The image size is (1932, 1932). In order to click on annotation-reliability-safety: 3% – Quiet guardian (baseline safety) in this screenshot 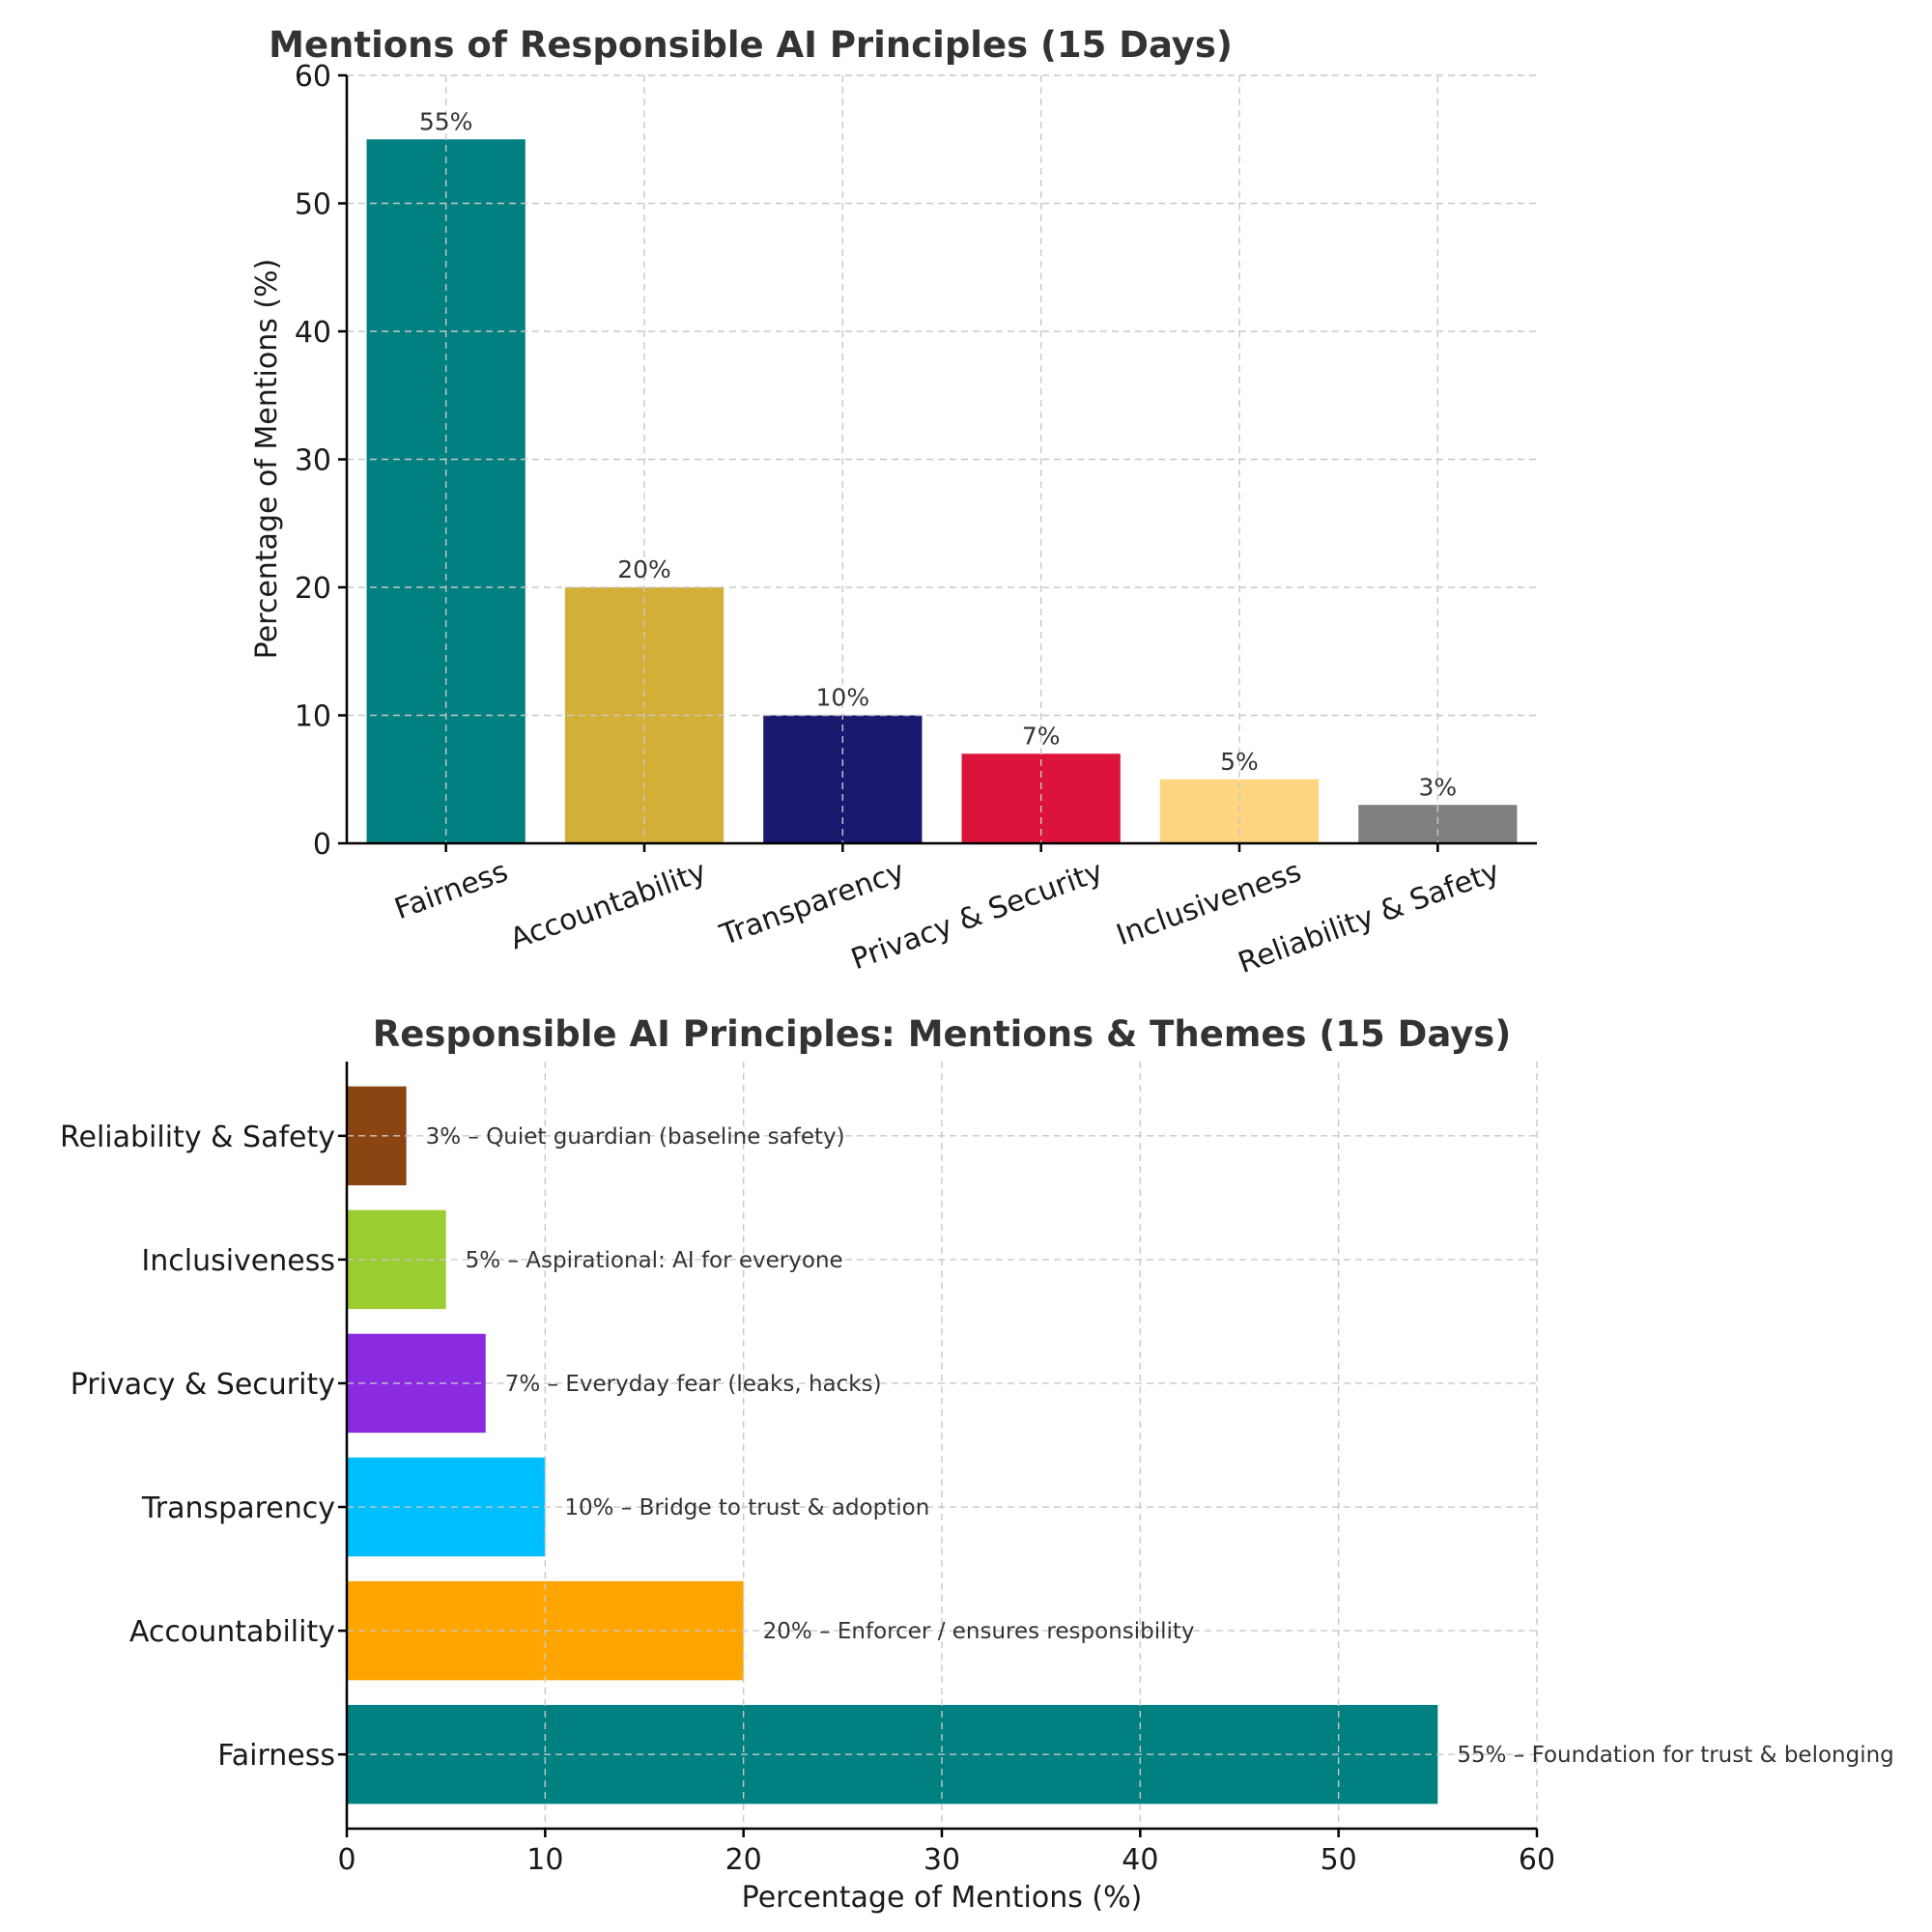, I will do `click(635, 1137)`.